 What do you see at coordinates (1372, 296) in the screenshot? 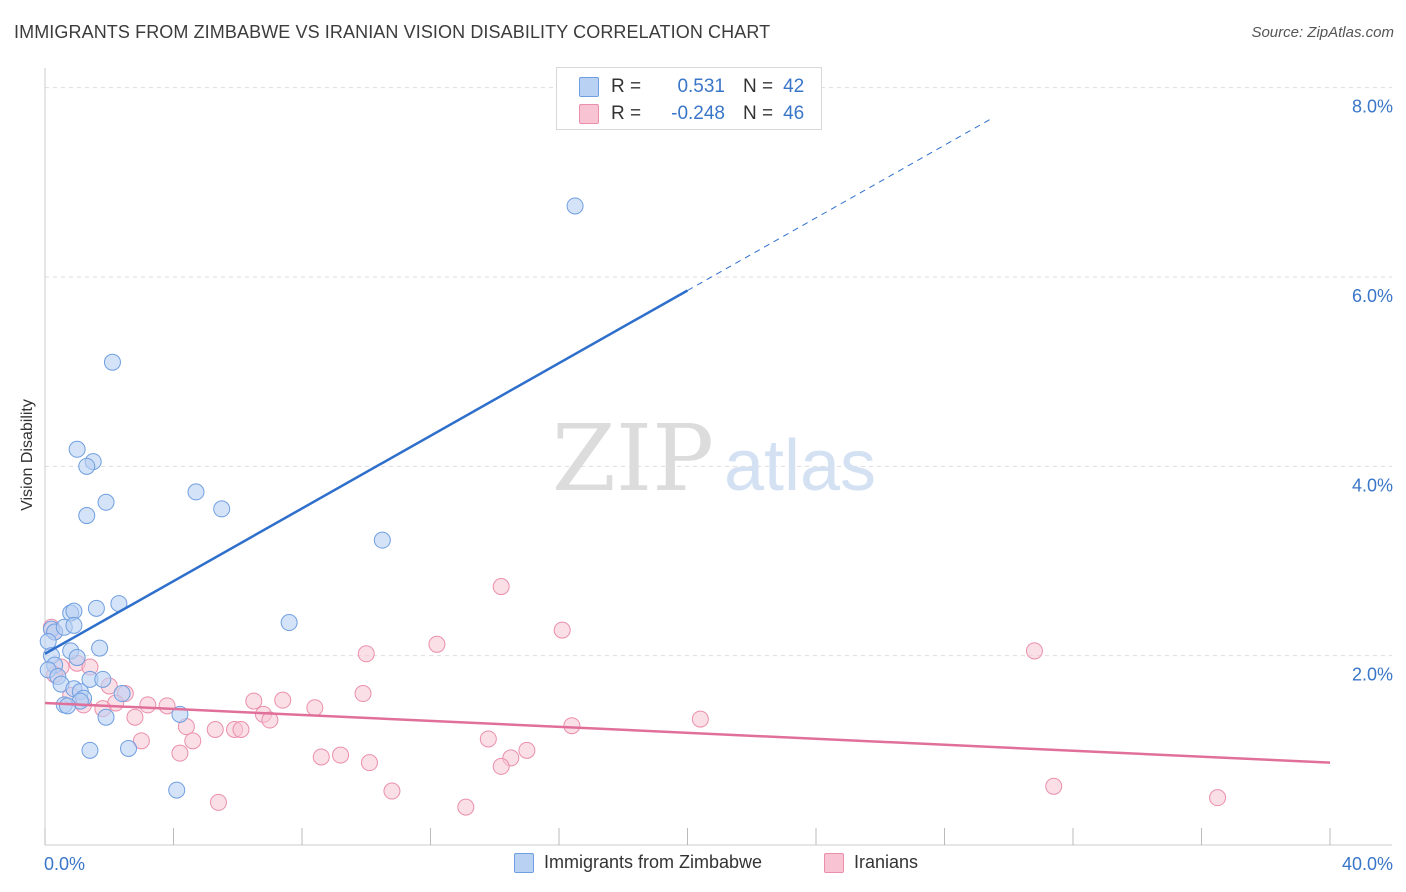
I see `y-tick-label: 6.0%` at bounding box center [1372, 296].